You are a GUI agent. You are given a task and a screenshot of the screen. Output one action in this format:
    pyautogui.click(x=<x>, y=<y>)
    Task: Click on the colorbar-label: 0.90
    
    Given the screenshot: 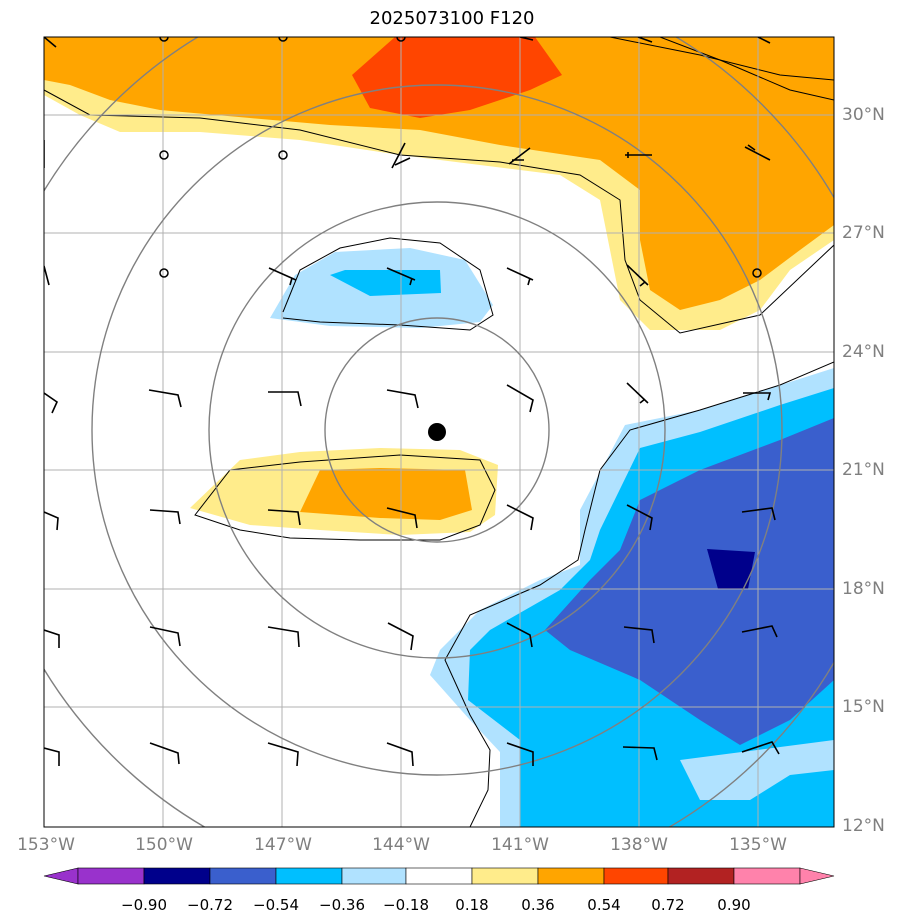 What is the action you would take?
    pyautogui.click(x=734, y=905)
    